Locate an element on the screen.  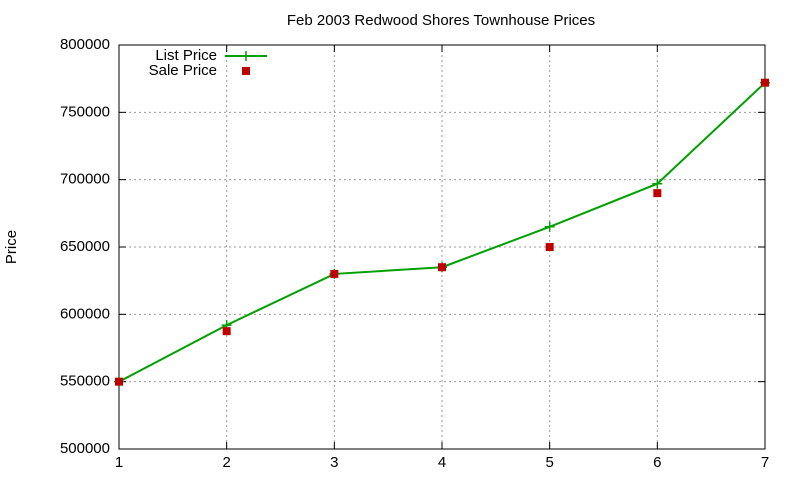
x-tick-label: 3 is located at coordinates (334, 462).